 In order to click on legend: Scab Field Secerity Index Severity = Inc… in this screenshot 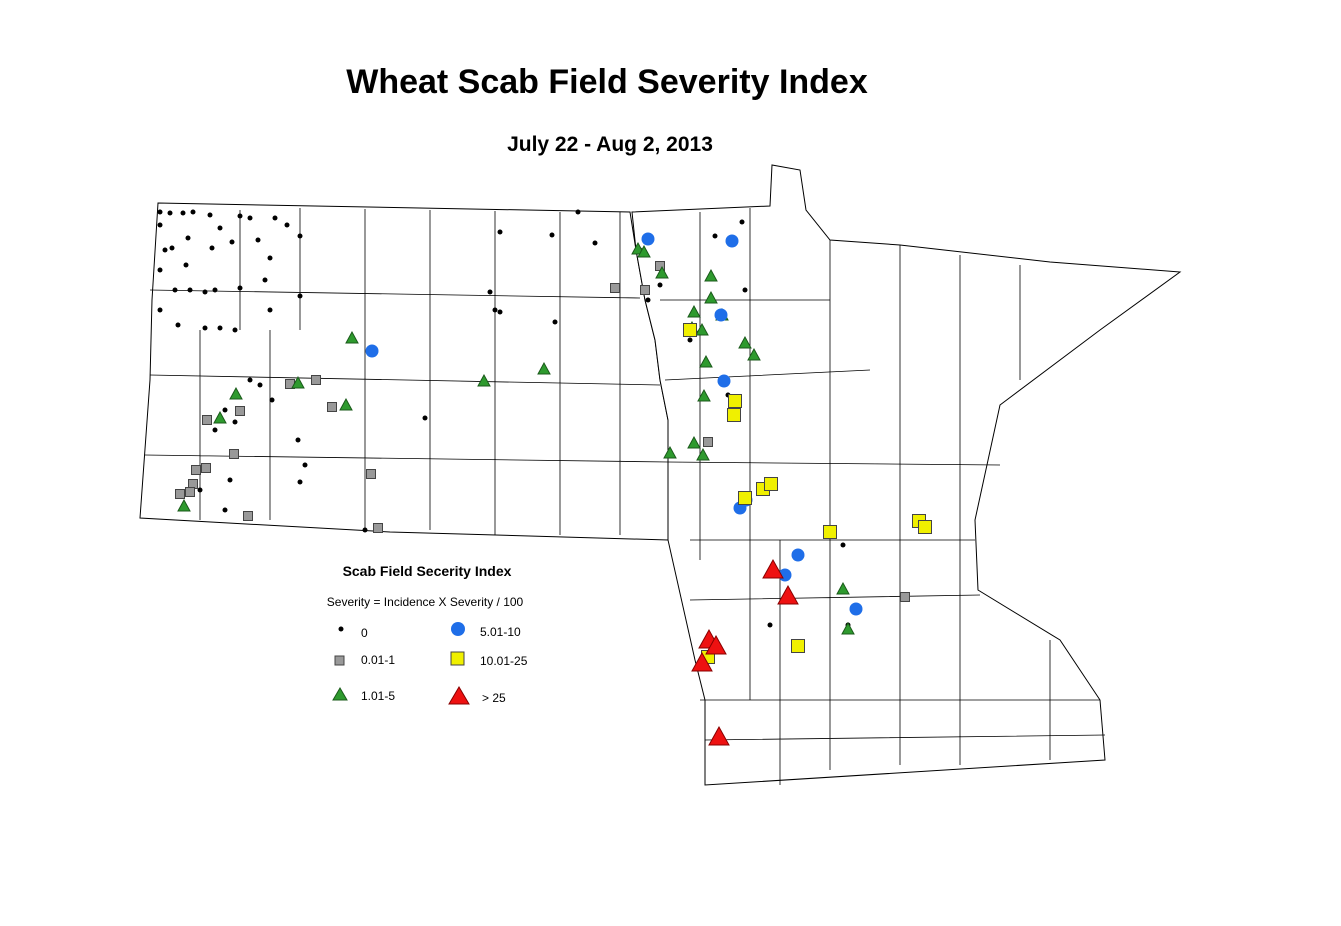, I will do `click(427, 634)`.